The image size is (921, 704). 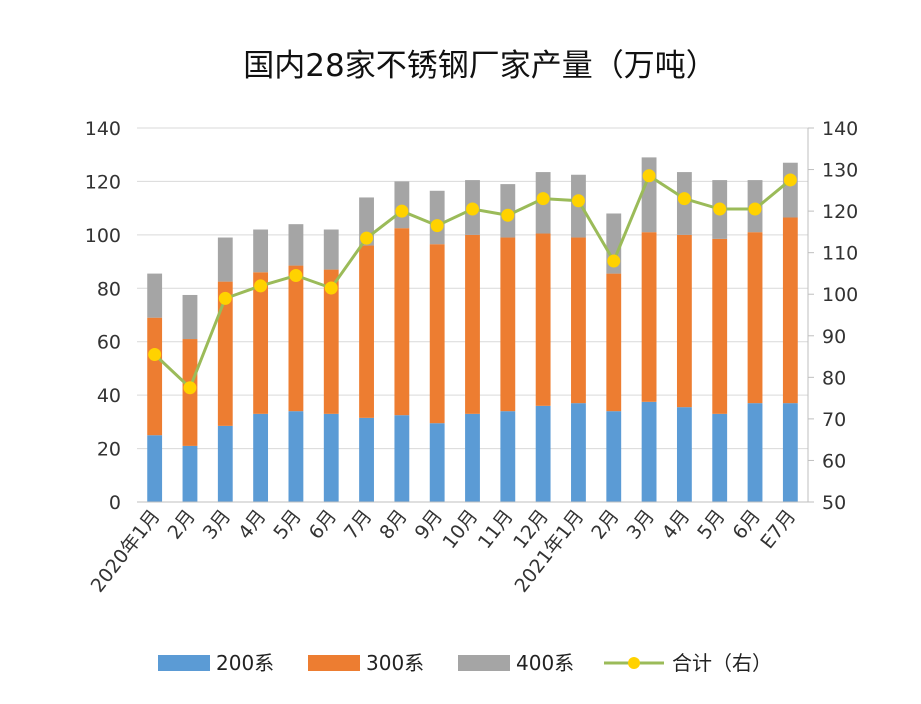 I want to click on y-right-tick-label: 60, so click(x=834, y=461).